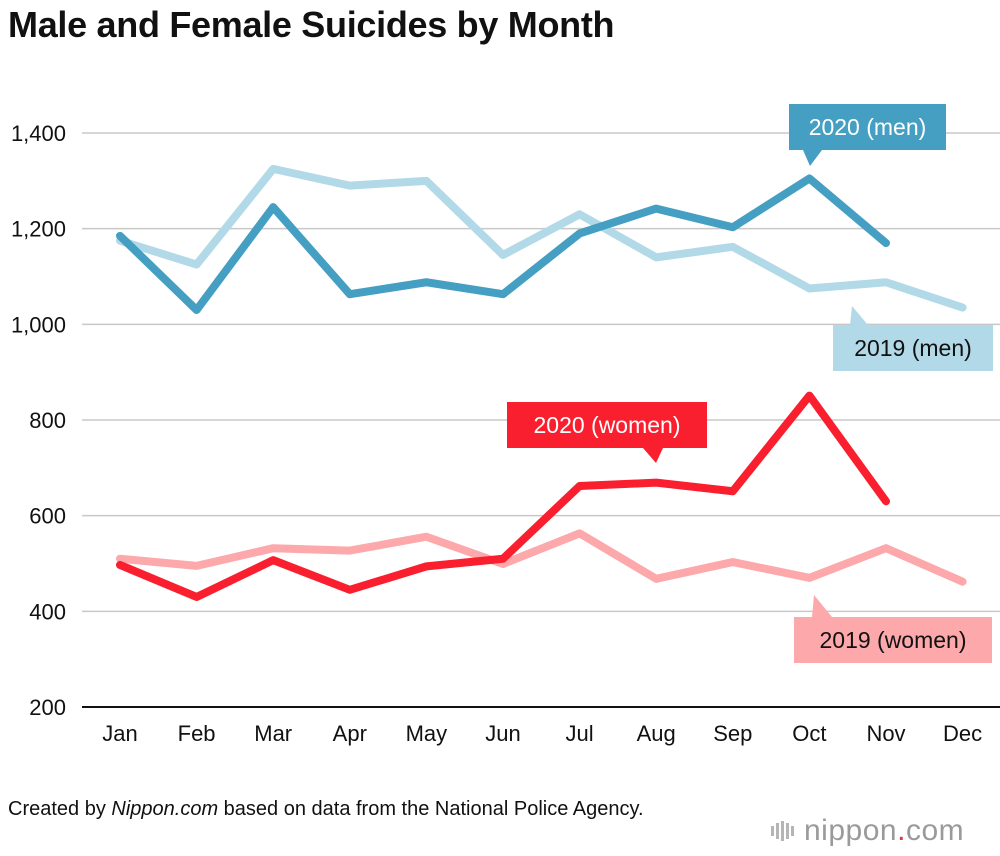 The width and height of the screenshot is (1000, 856). I want to click on chart-title: Male and Female Suicides by Month, so click(311, 24).